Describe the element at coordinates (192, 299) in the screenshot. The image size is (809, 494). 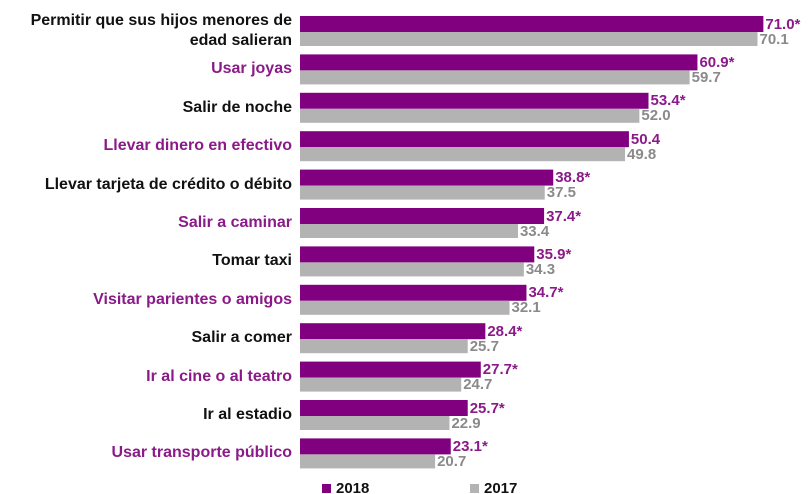
I see `category-label: Visitar parientes o amigos` at that location.